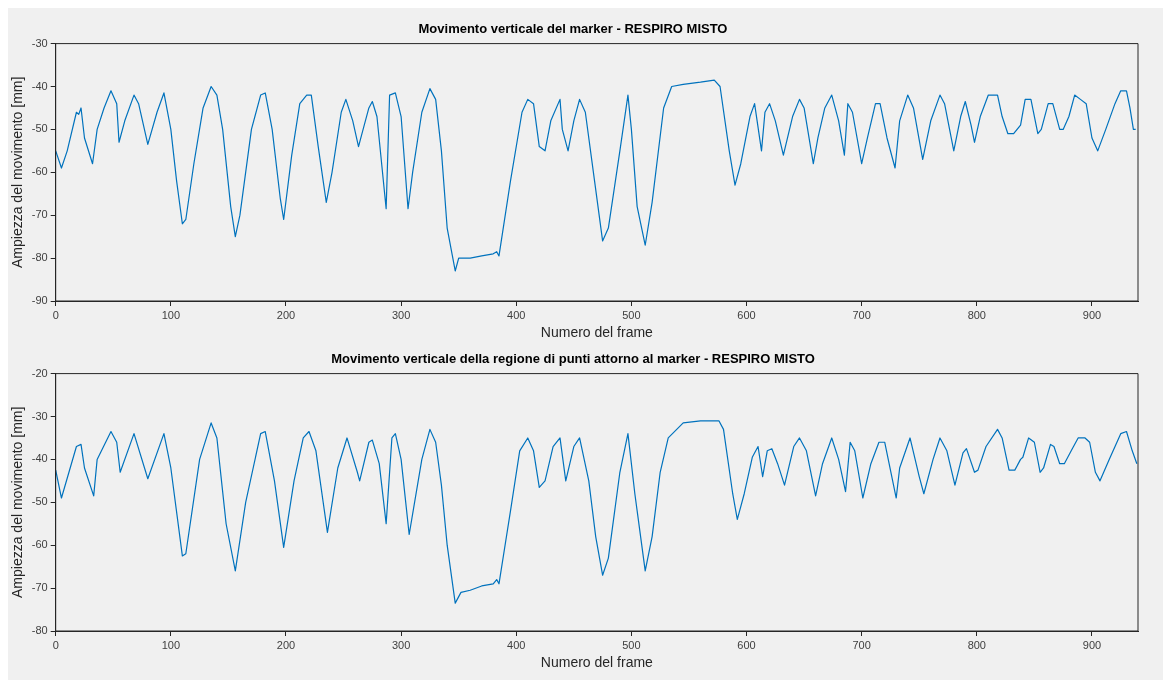  Describe the element at coordinates (573, 29) in the screenshot. I see `chart-title: Movimento verticale del marker - RESPIRO MISTO` at that location.